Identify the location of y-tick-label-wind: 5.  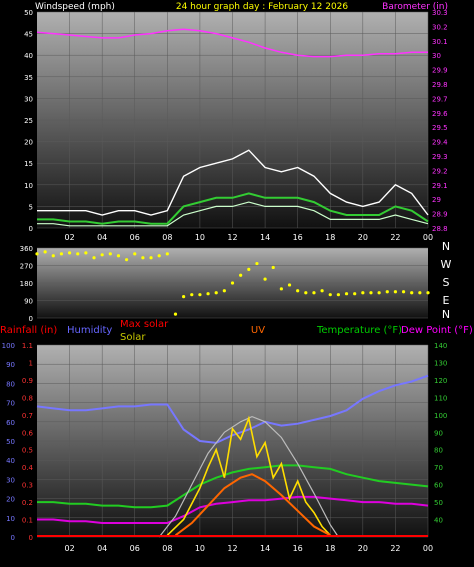
(31, 207).